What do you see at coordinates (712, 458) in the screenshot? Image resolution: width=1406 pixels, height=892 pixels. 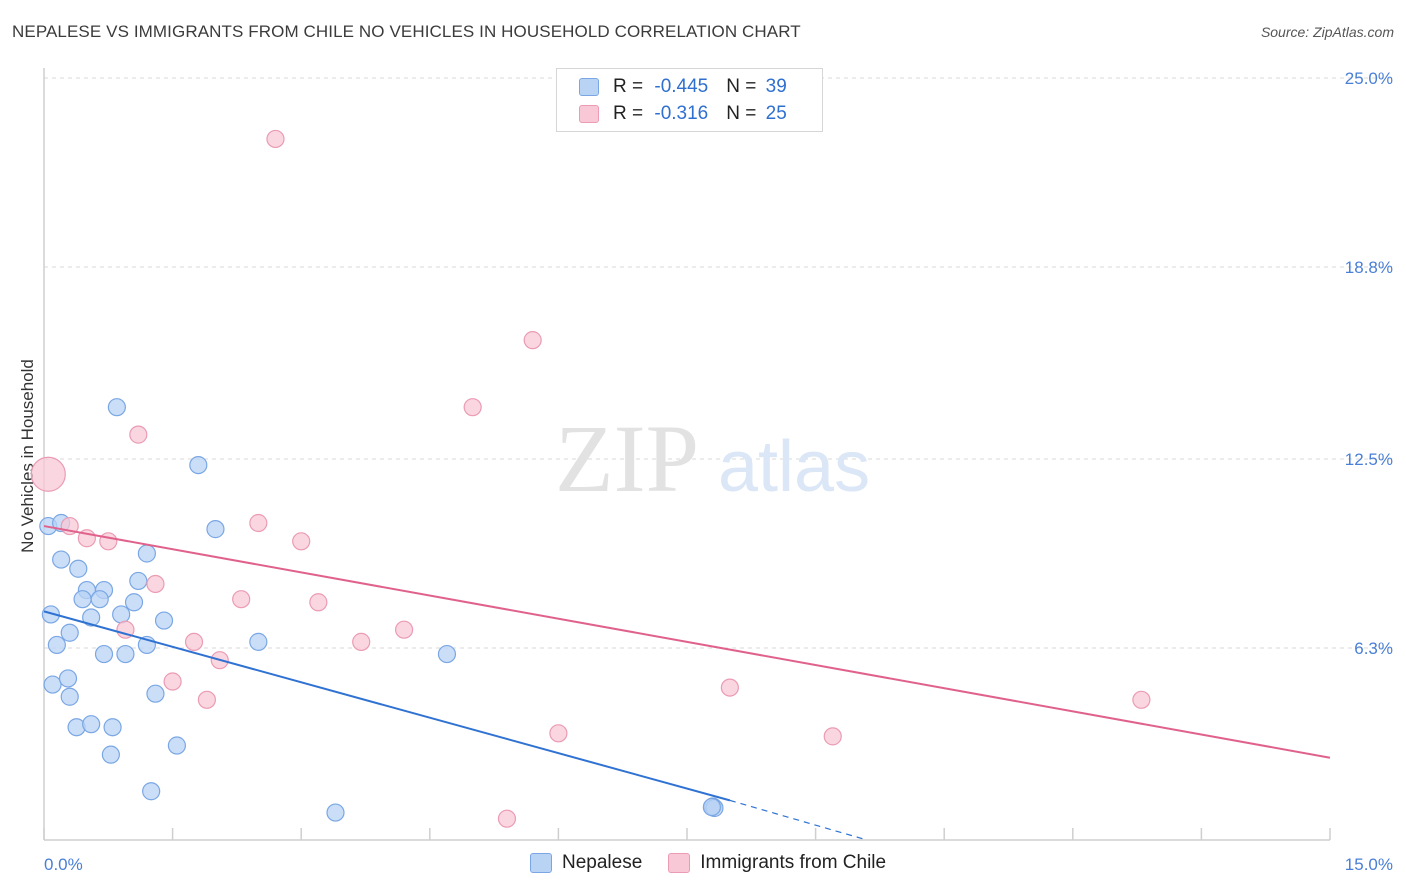 I see `watermark: ZIP atlas` at bounding box center [712, 458].